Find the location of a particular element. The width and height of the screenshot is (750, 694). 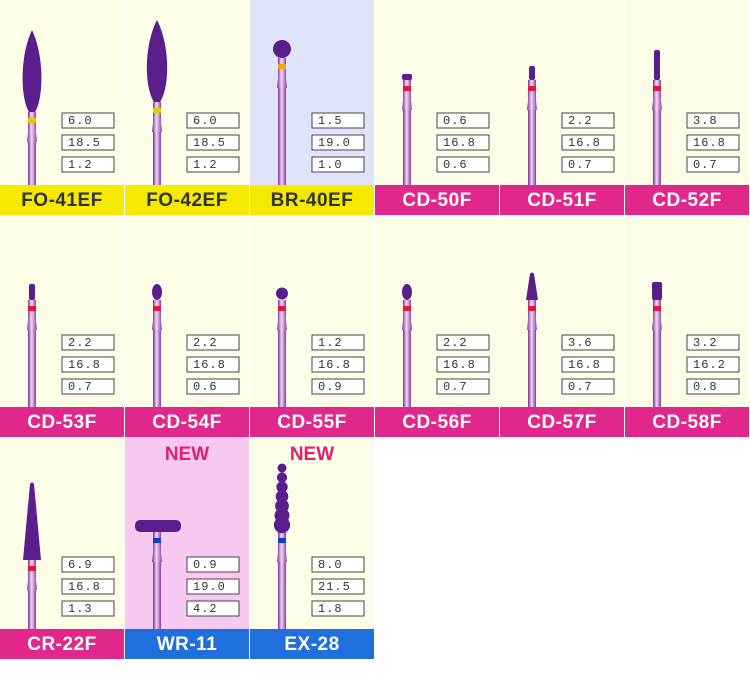

product-code: CD-58F is located at coordinates (687, 422).